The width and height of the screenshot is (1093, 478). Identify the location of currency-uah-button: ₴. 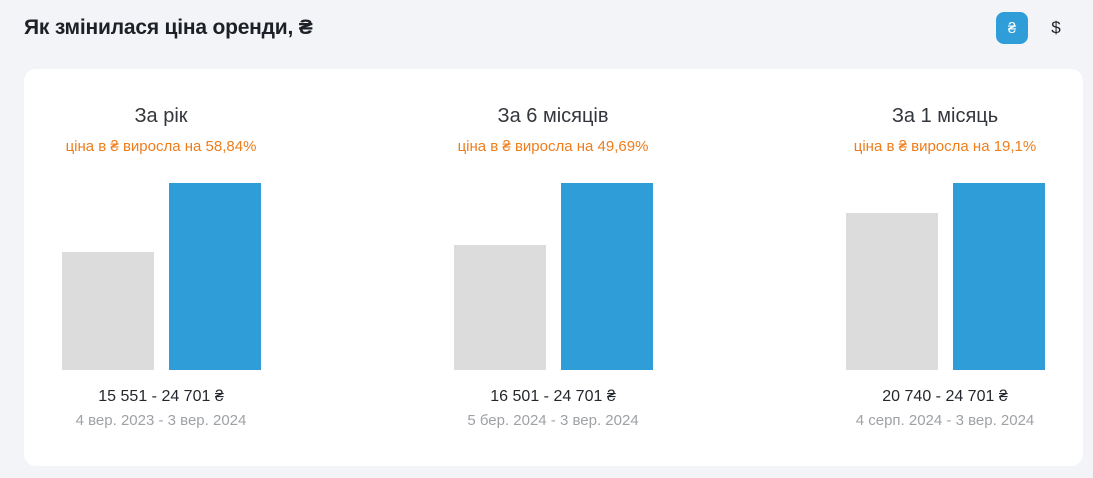
(1012, 28).